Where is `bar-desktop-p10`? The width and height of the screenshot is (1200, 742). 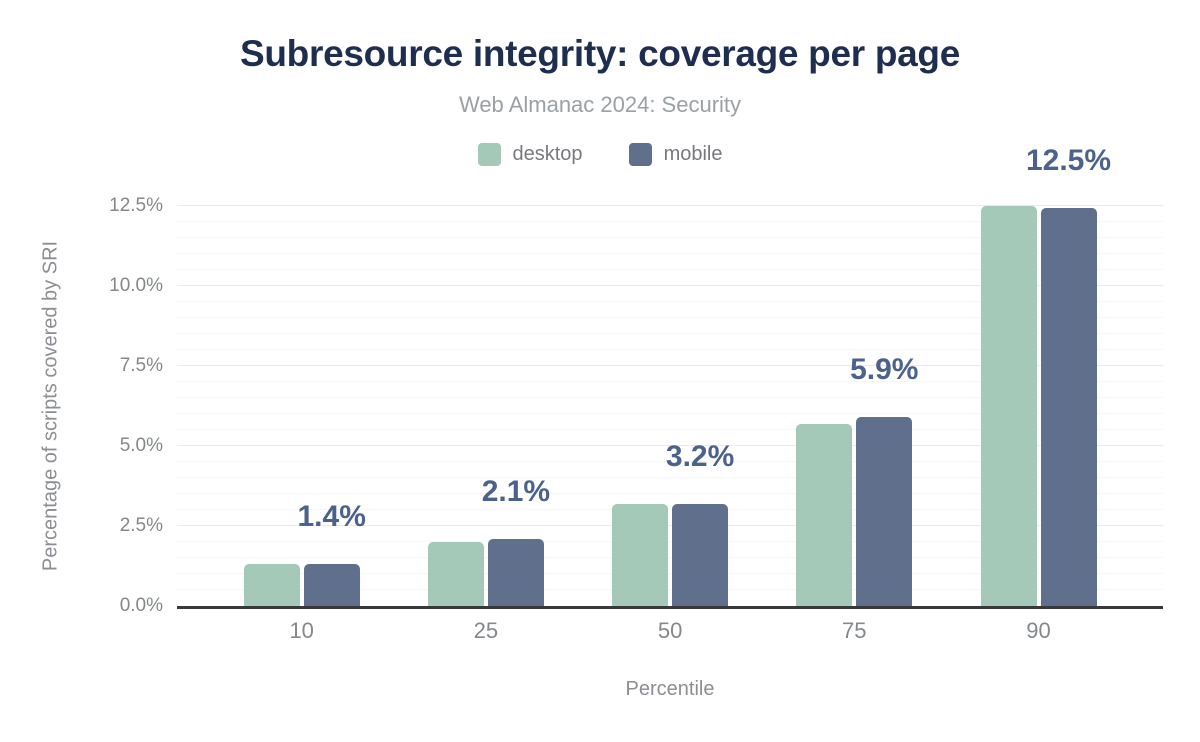
bar-desktop-p10 is located at coordinates (271, 585).